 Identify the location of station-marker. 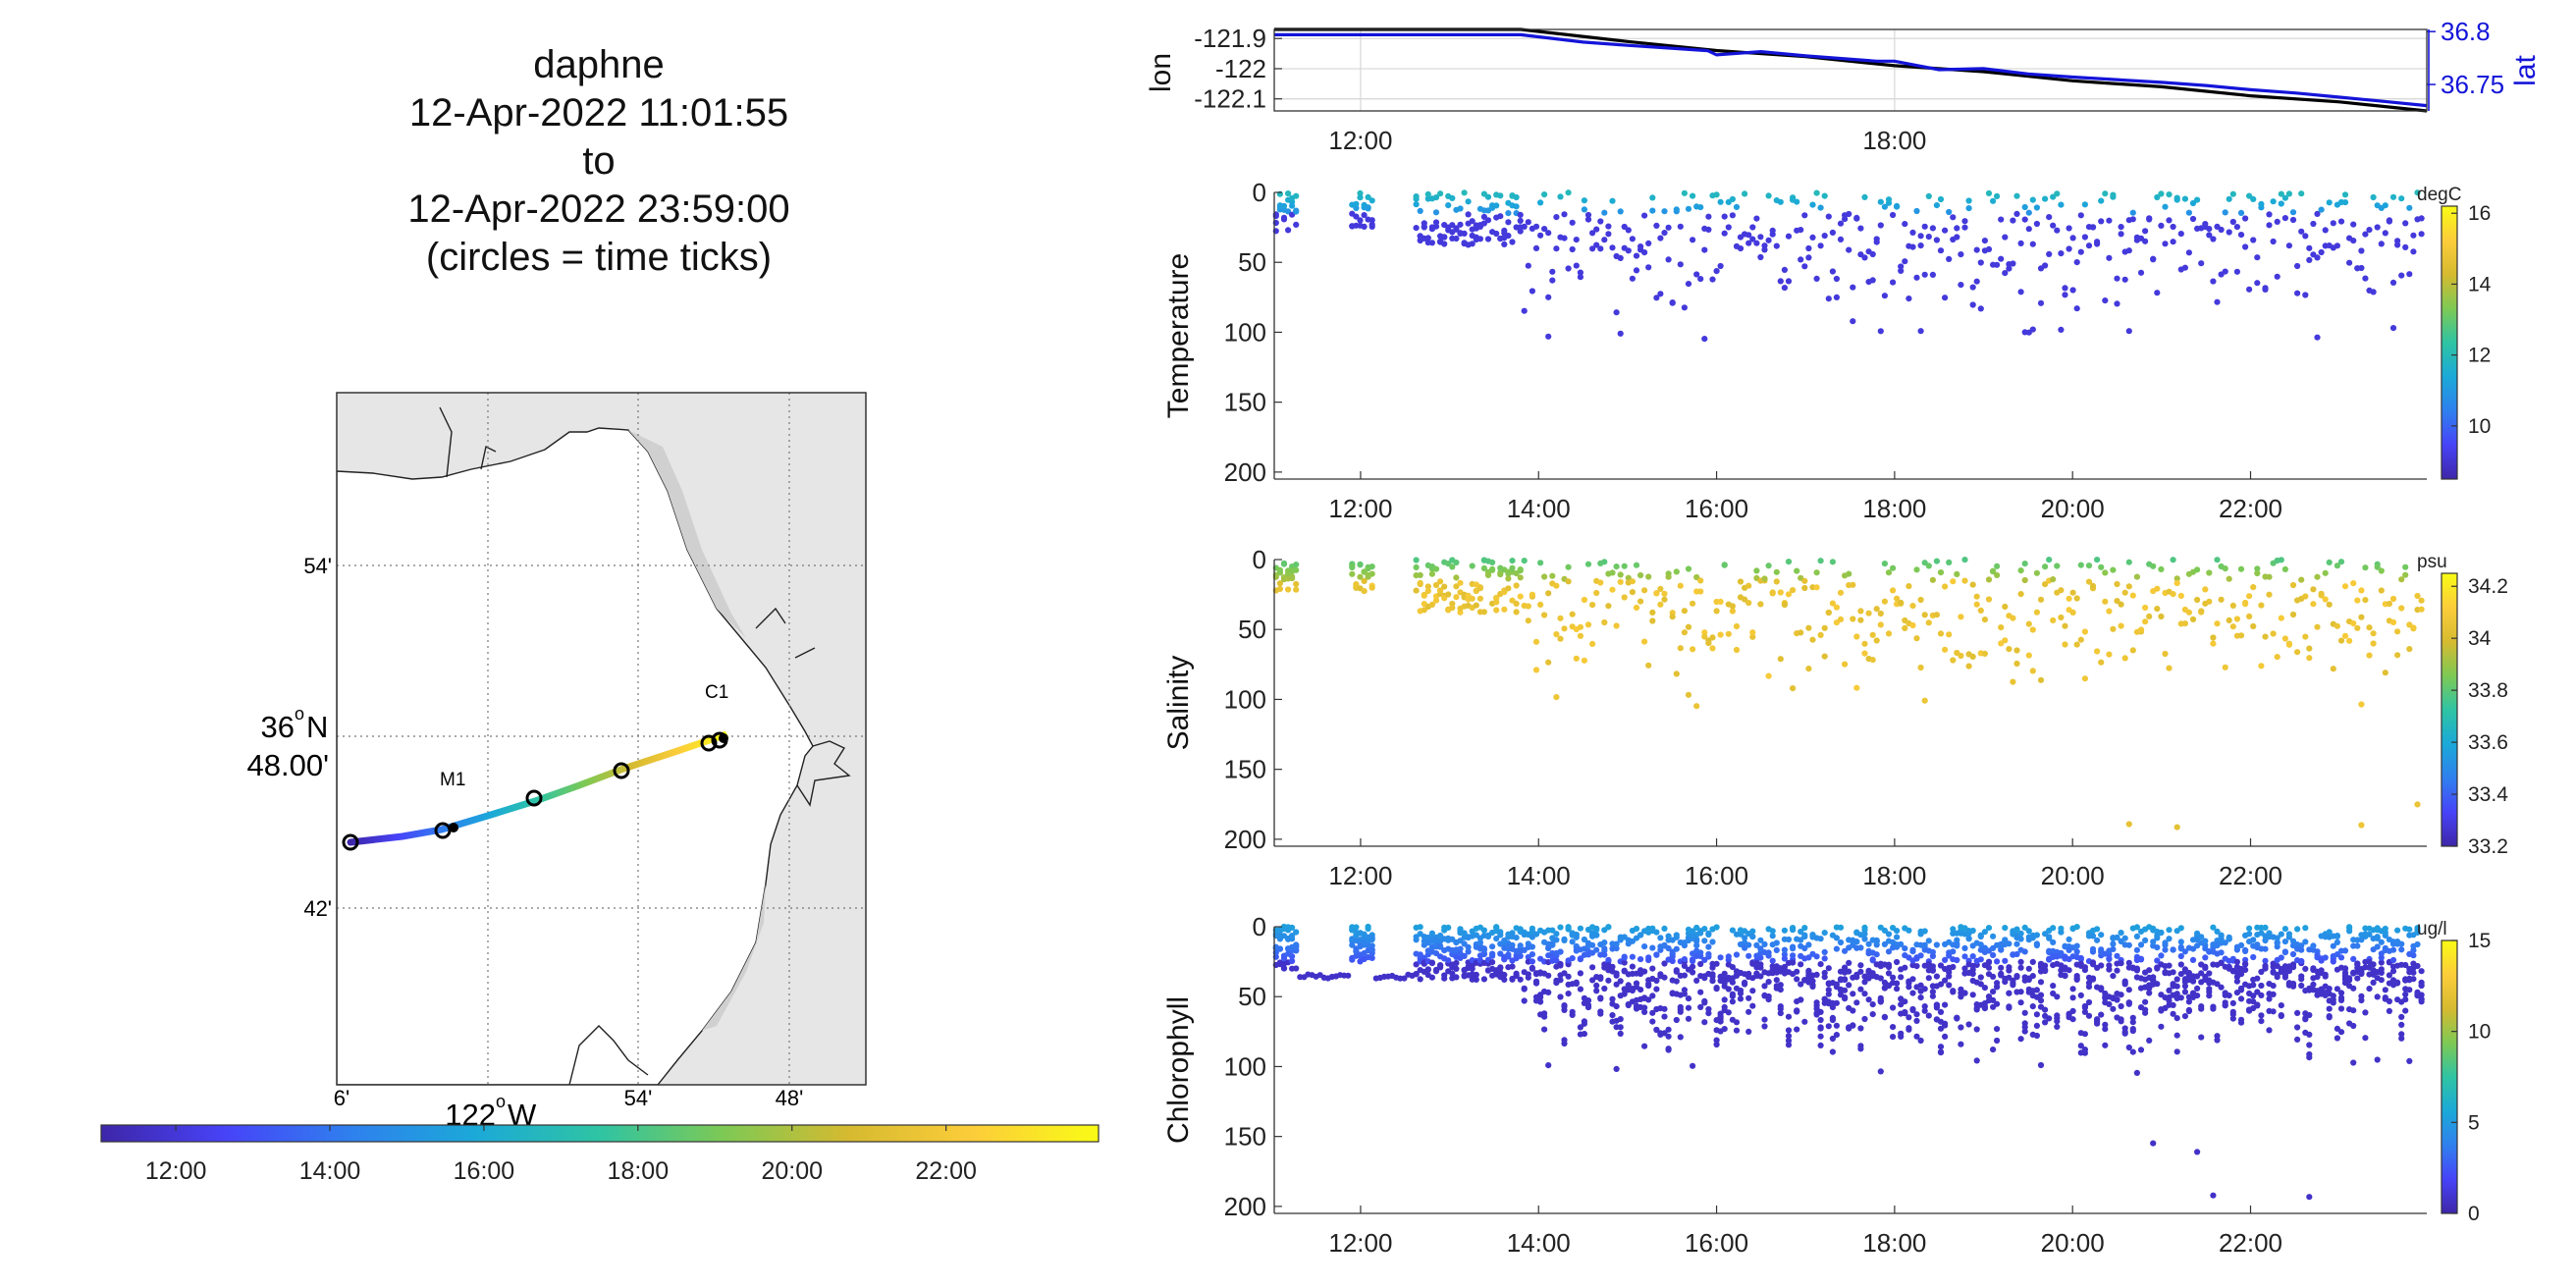
(453, 827).